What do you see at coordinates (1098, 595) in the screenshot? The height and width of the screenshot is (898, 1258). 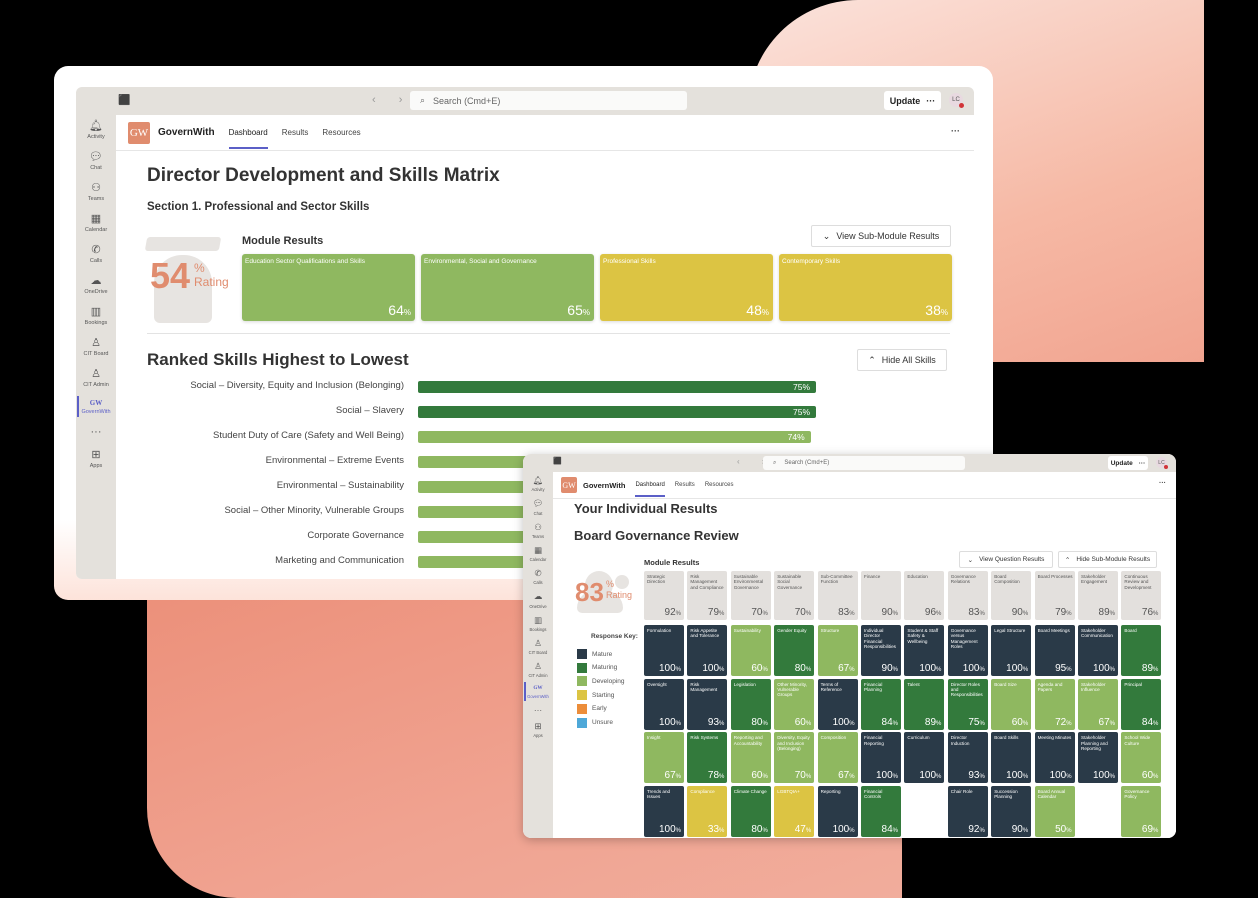 I see `module-tile: Stakeholder Engagement 89%` at bounding box center [1098, 595].